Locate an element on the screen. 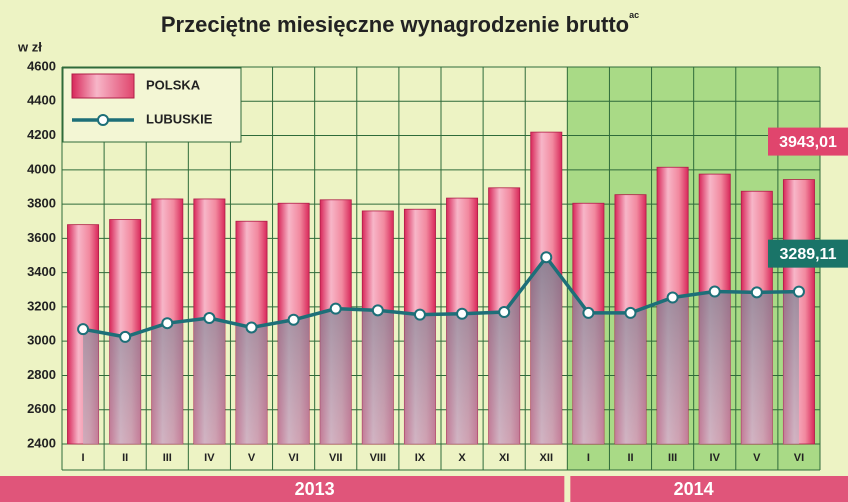 The image size is (848, 502). y-tick-label: 3000 is located at coordinates (41, 340).